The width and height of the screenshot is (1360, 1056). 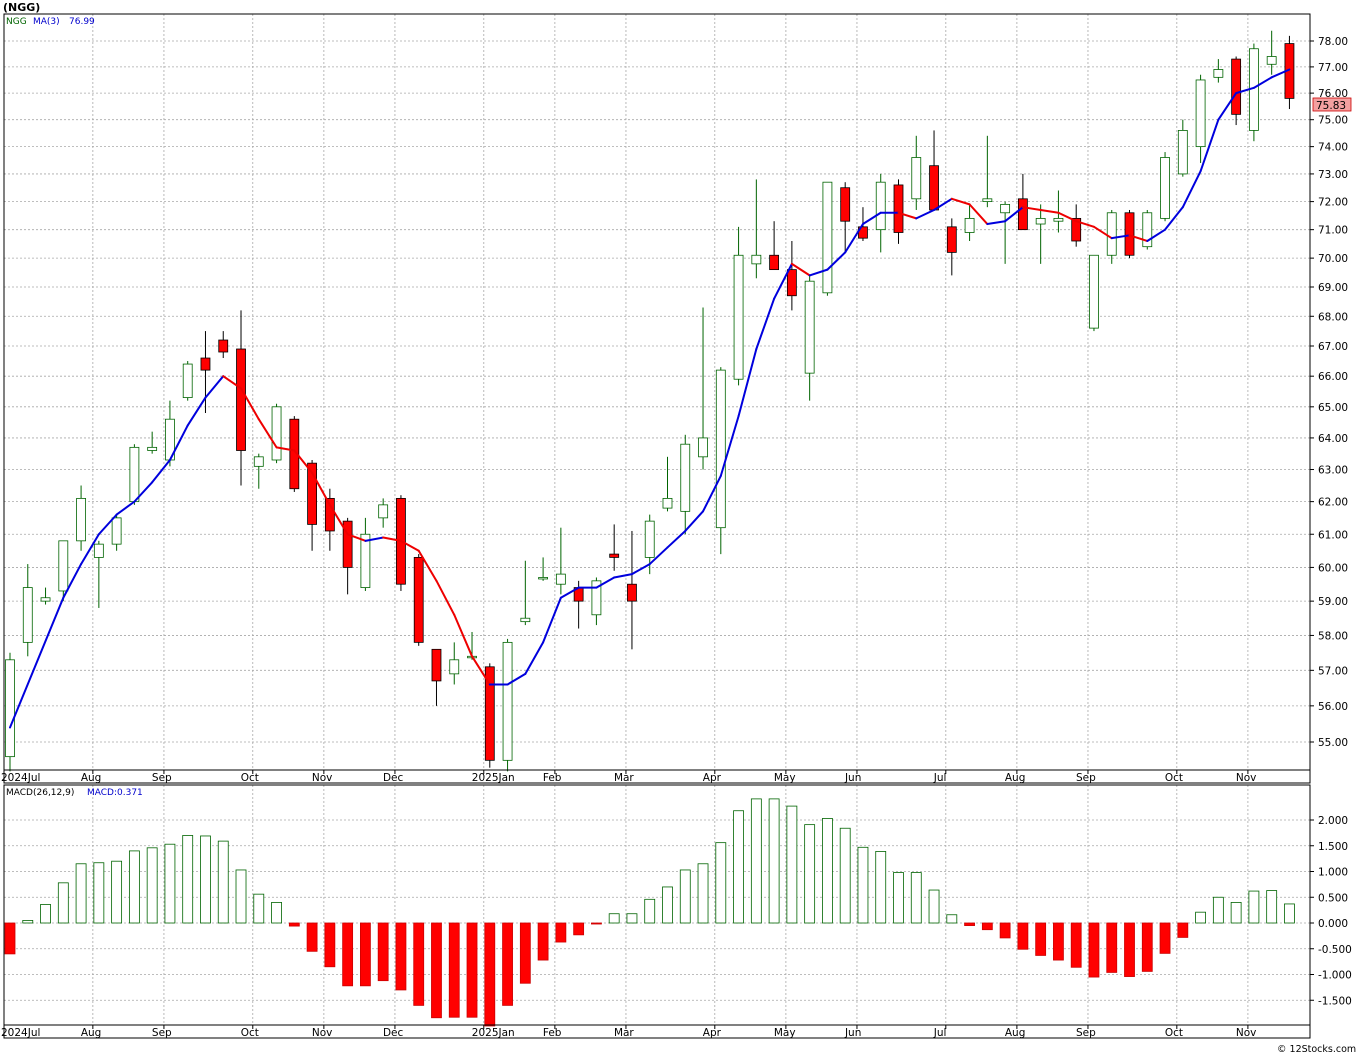 I want to click on macd-date-label: Aug, so click(x=91, y=1033).